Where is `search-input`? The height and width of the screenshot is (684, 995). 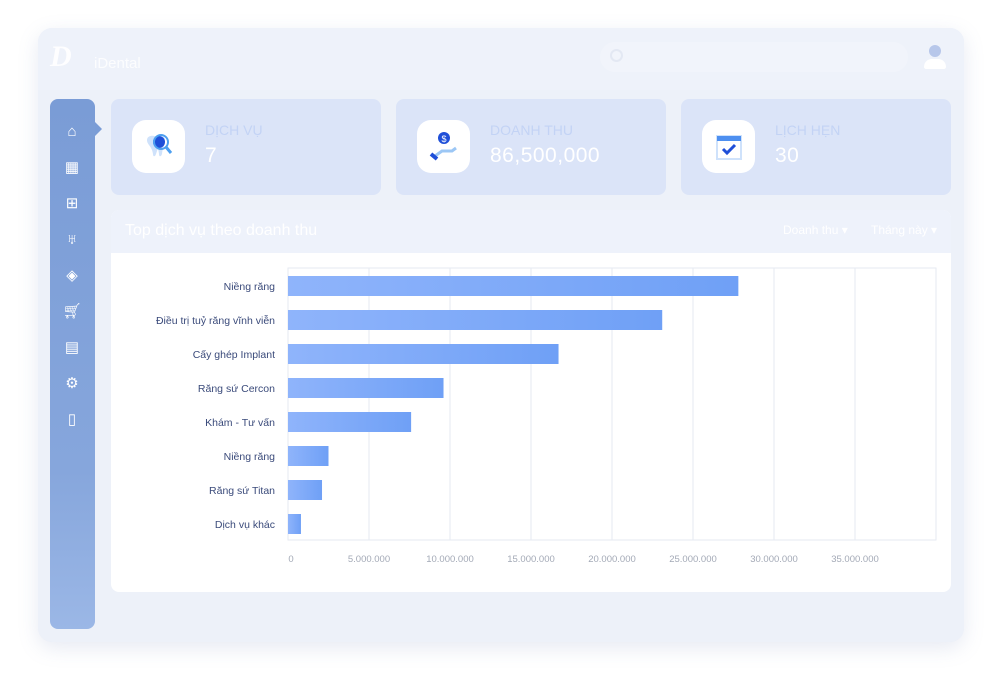 search-input is located at coordinates (754, 57).